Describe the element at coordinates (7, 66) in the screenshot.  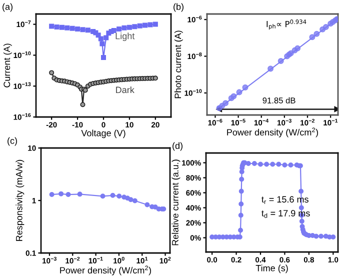
I see `y-axis-title: Current (A)` at that location.